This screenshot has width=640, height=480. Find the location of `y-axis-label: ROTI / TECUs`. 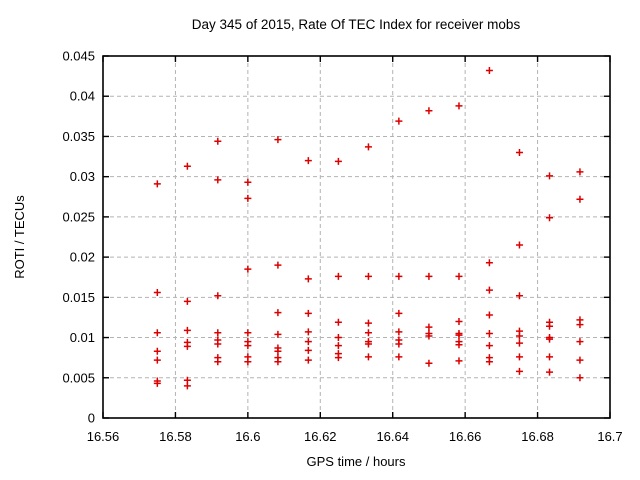

y-axis-label: ROTI / TECUs is located at coordinates (19, 237).